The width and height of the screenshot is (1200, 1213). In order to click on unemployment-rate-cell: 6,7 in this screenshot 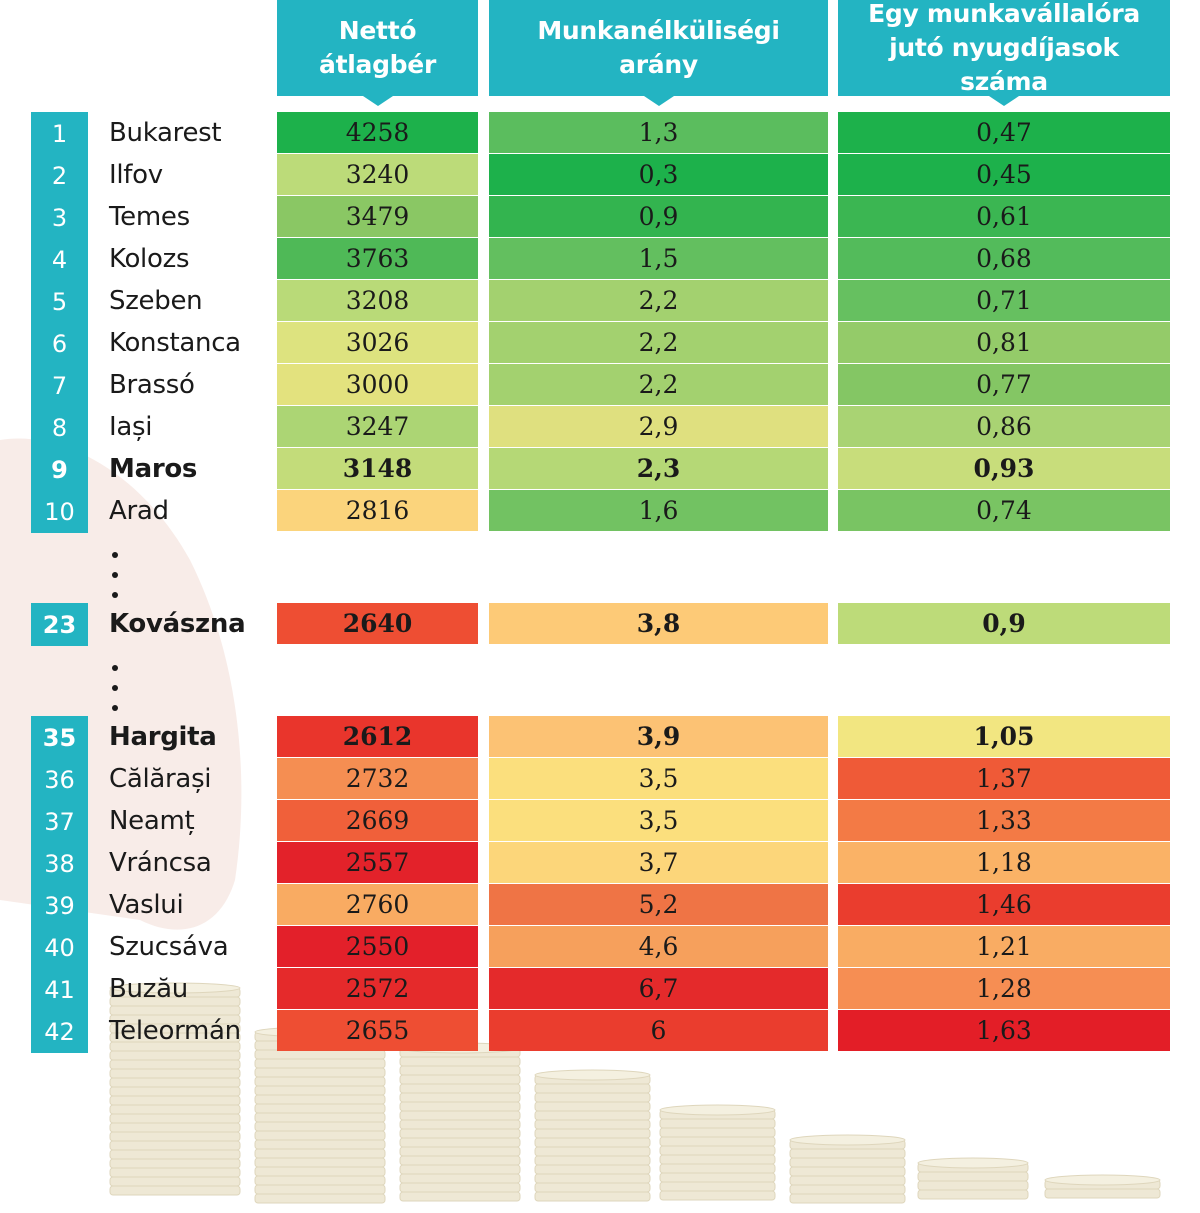, I will do `click(658, 988)`.